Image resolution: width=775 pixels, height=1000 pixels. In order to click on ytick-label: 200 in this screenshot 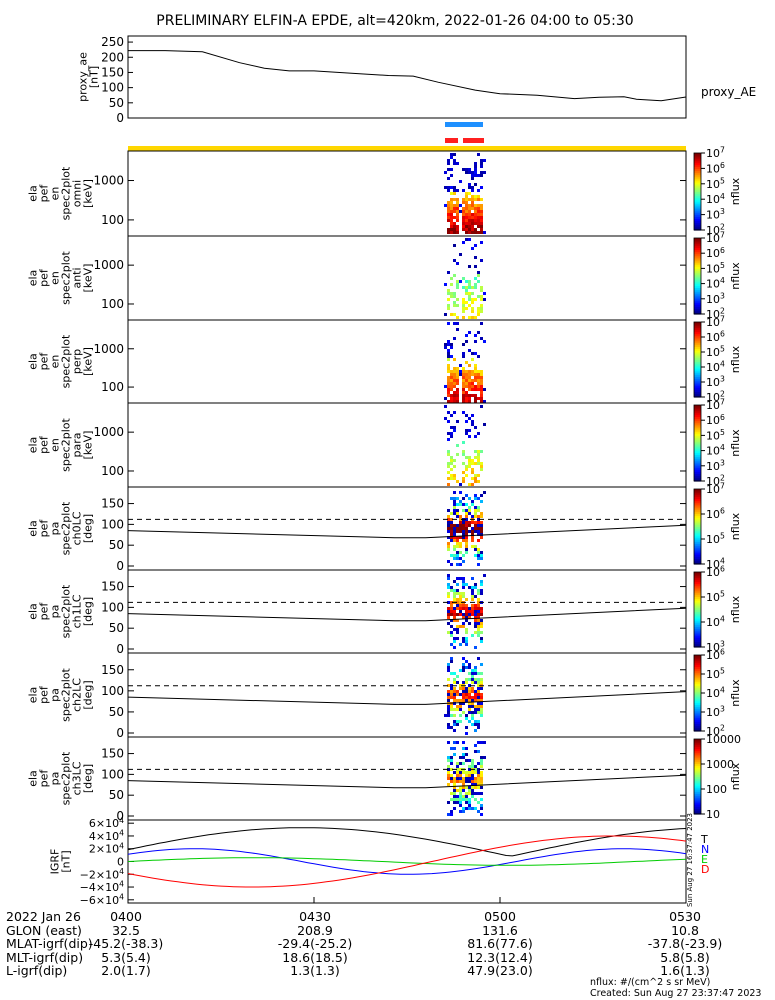, I will do `click(112, 57)`.